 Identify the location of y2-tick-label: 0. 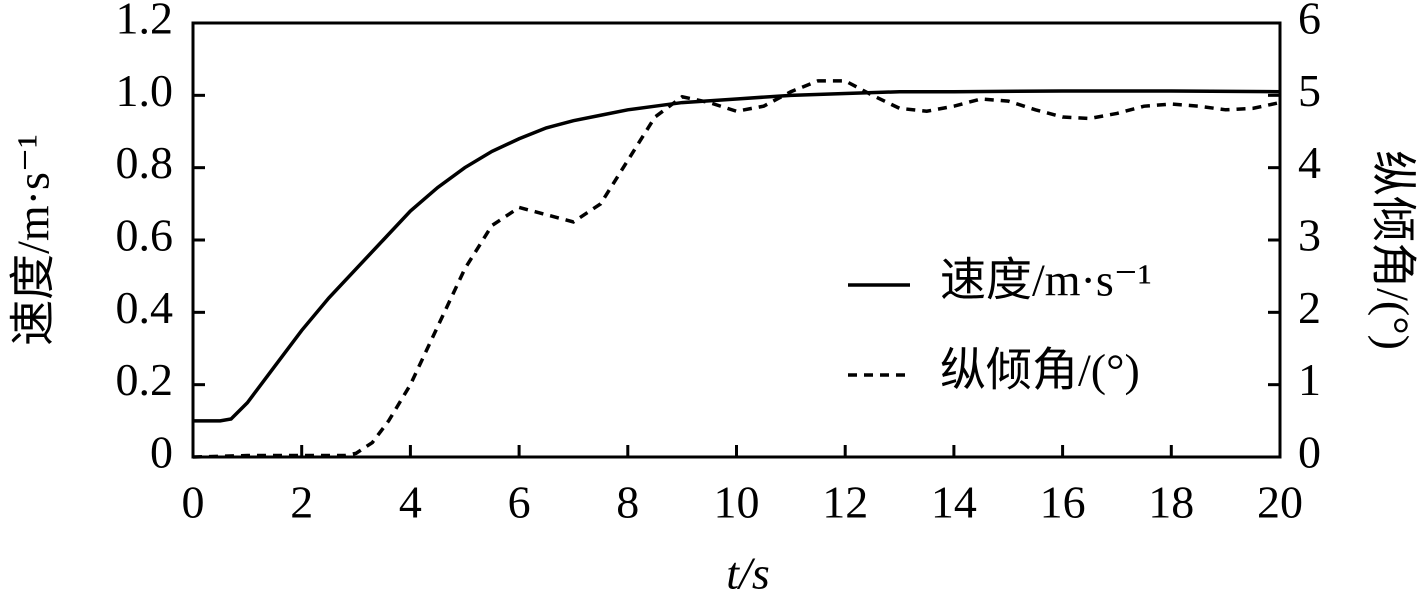
(1309, 452).